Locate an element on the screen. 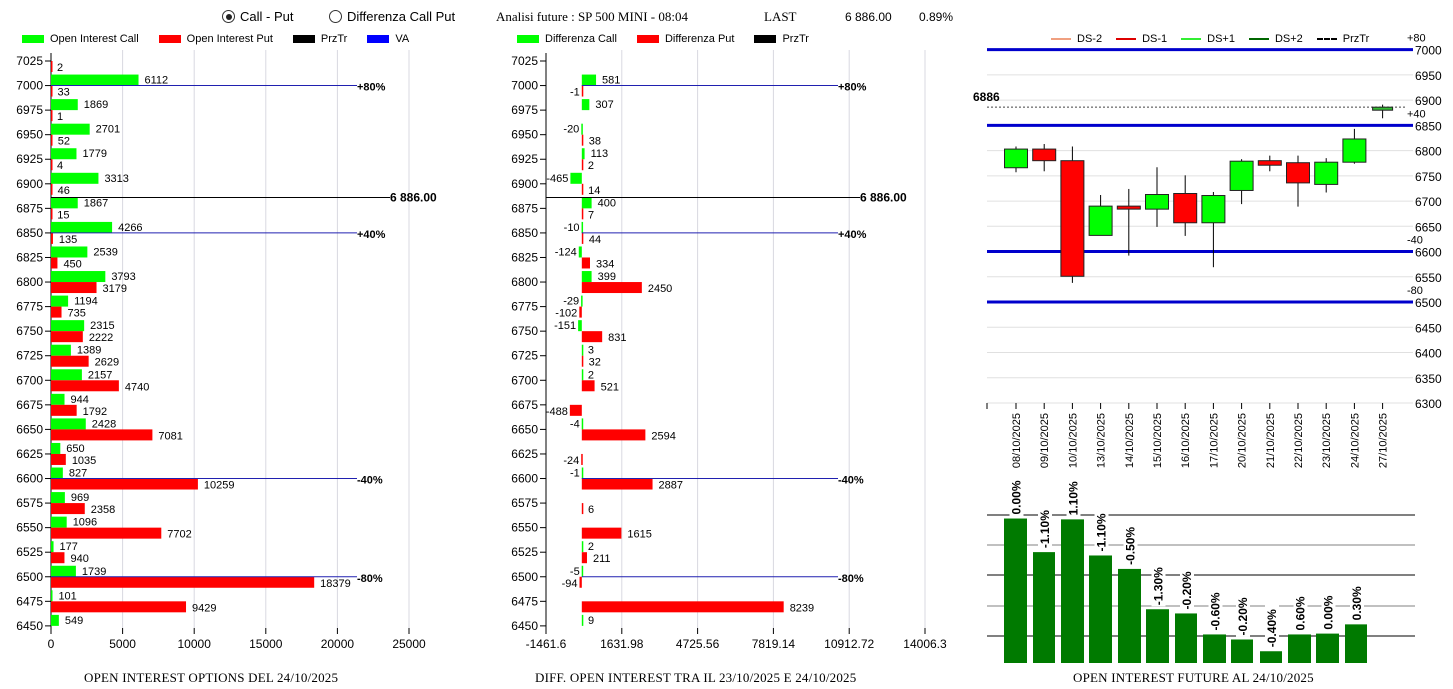 This screenshot has width=1453, height=689. y-tick-label: 6775 is located at coordinates (524, 307).